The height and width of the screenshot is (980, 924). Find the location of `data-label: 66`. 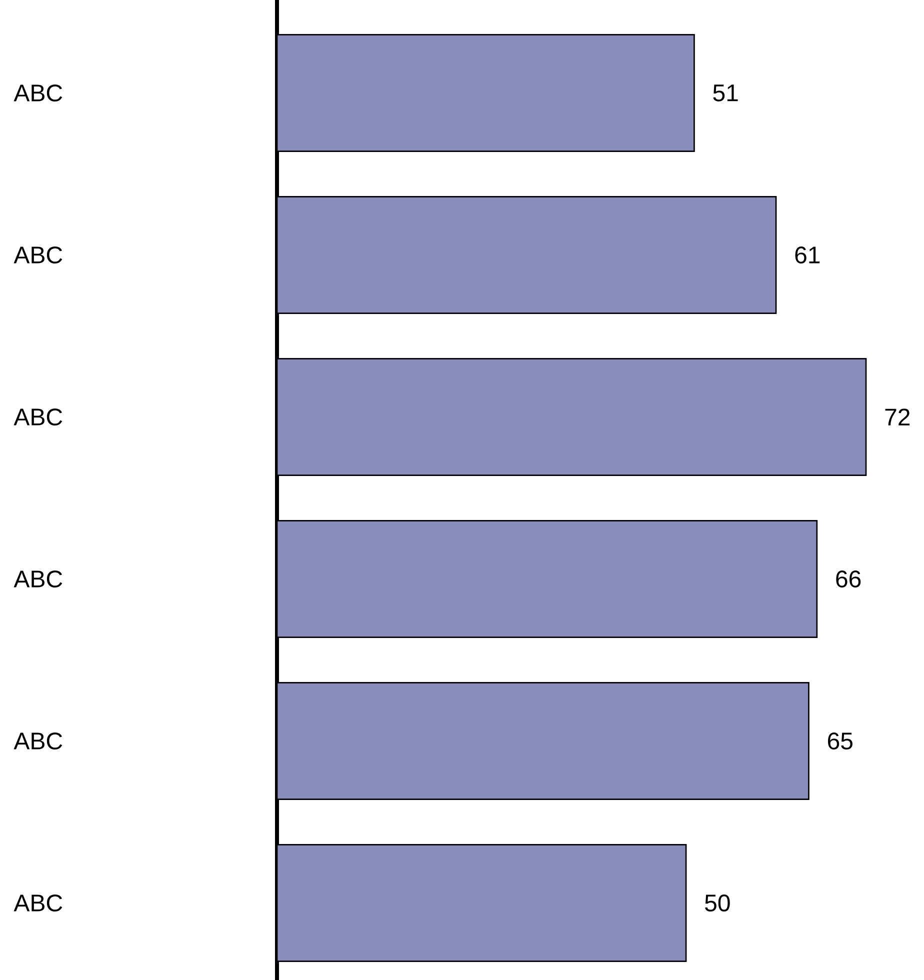

data-label: 66 is located at coordinates (848, 579).